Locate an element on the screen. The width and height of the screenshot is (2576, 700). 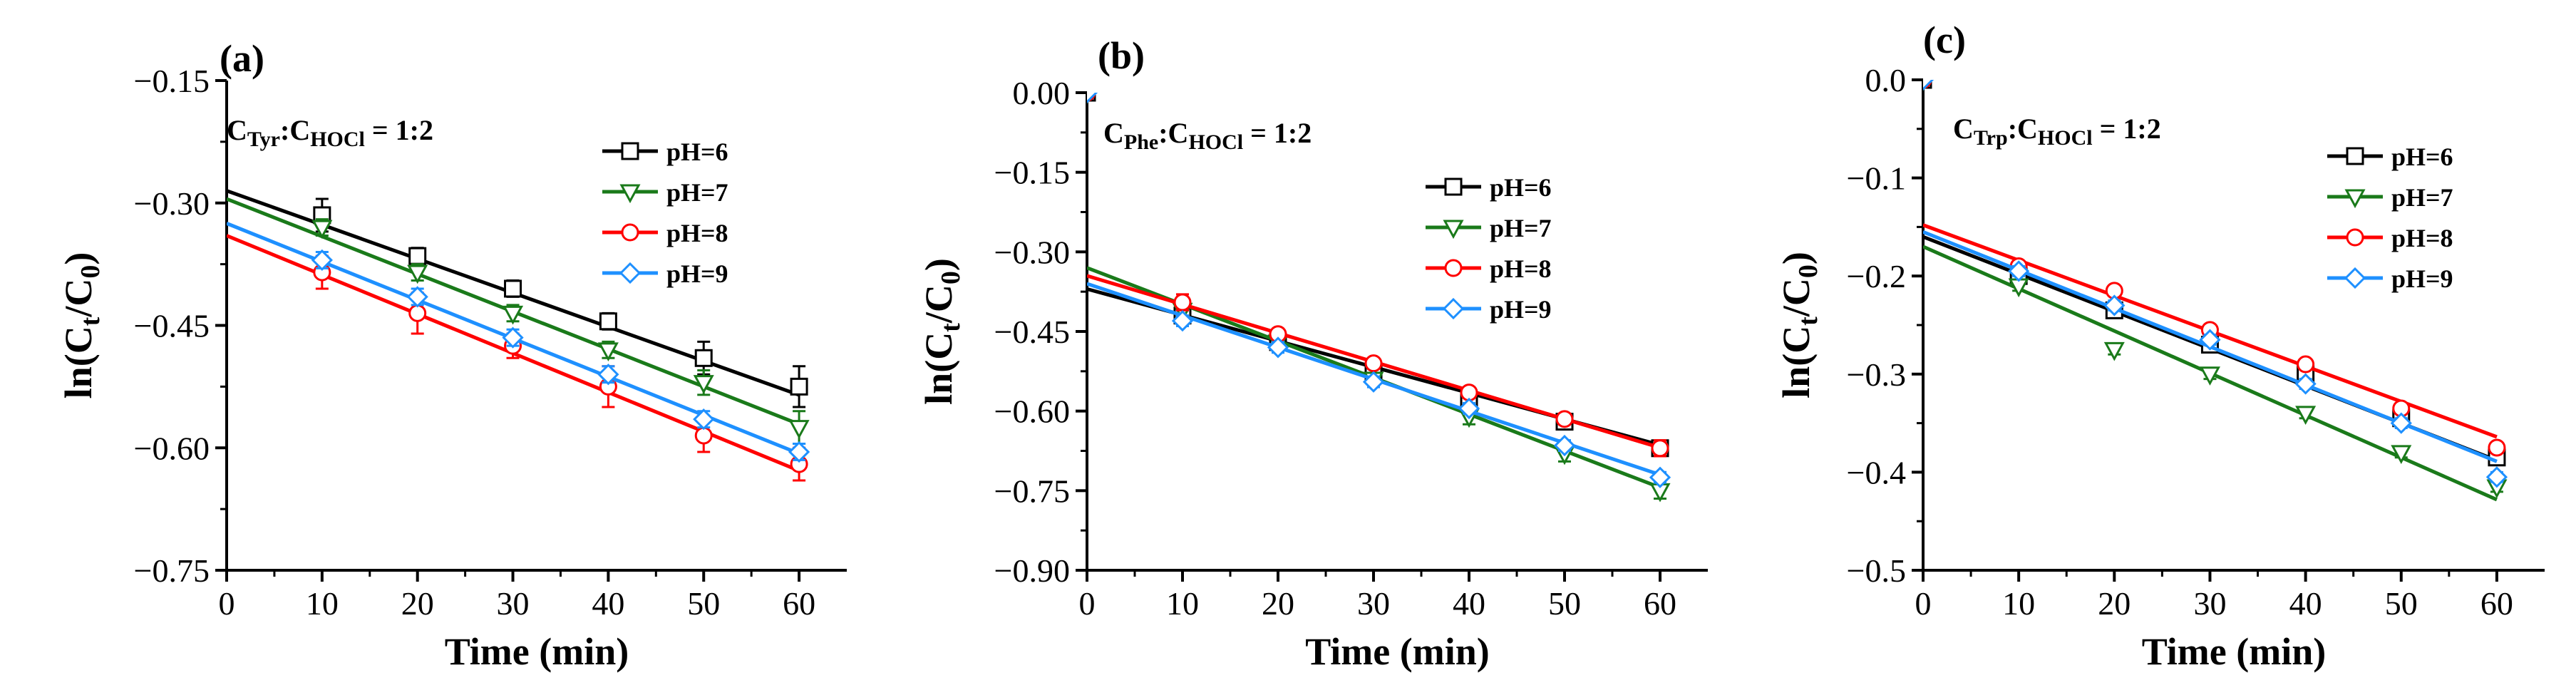
plot-area is located at coordinates (518, 335).